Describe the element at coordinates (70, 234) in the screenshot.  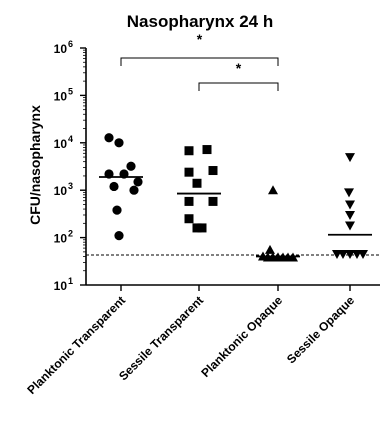
I see `y-tick-exponent: 2` at that location.